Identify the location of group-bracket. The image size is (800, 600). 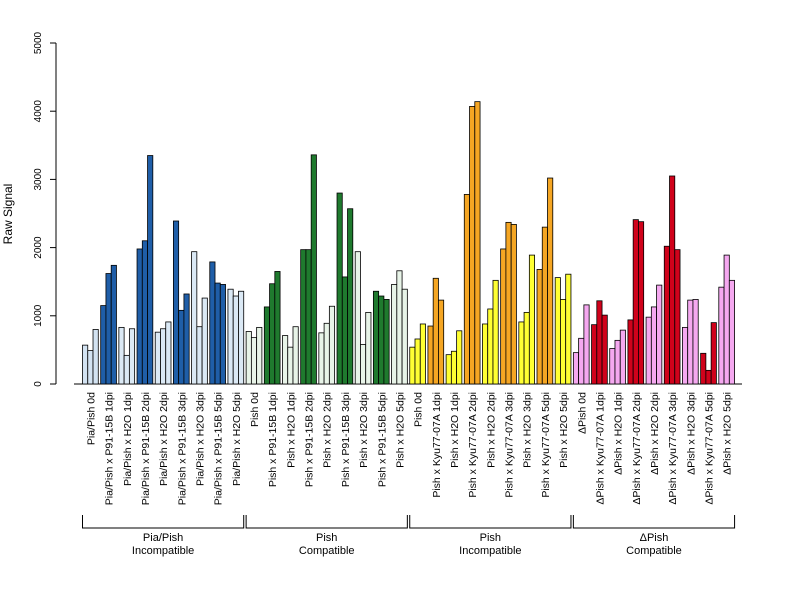
(654, 522).